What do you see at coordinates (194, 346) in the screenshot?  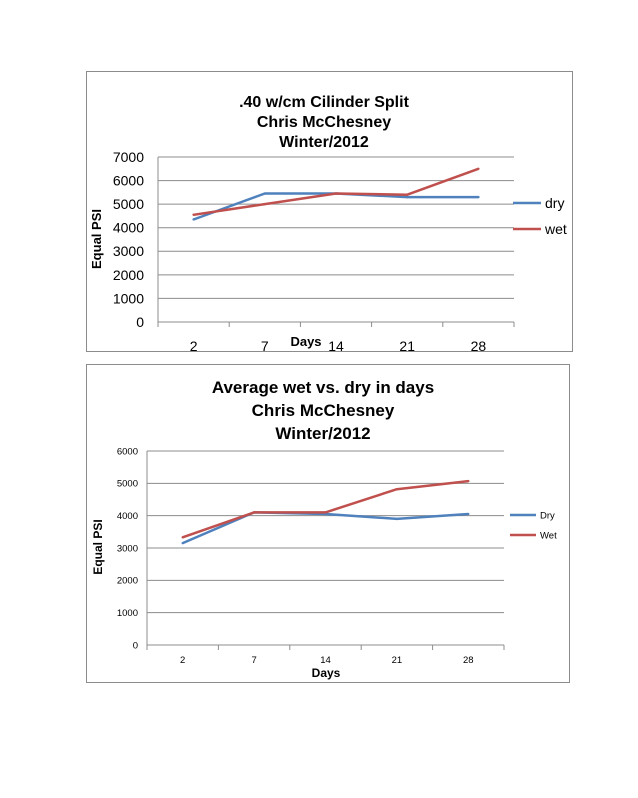 I see `chart-1-x-tick-2: 2` at bounding box center [194, 346].